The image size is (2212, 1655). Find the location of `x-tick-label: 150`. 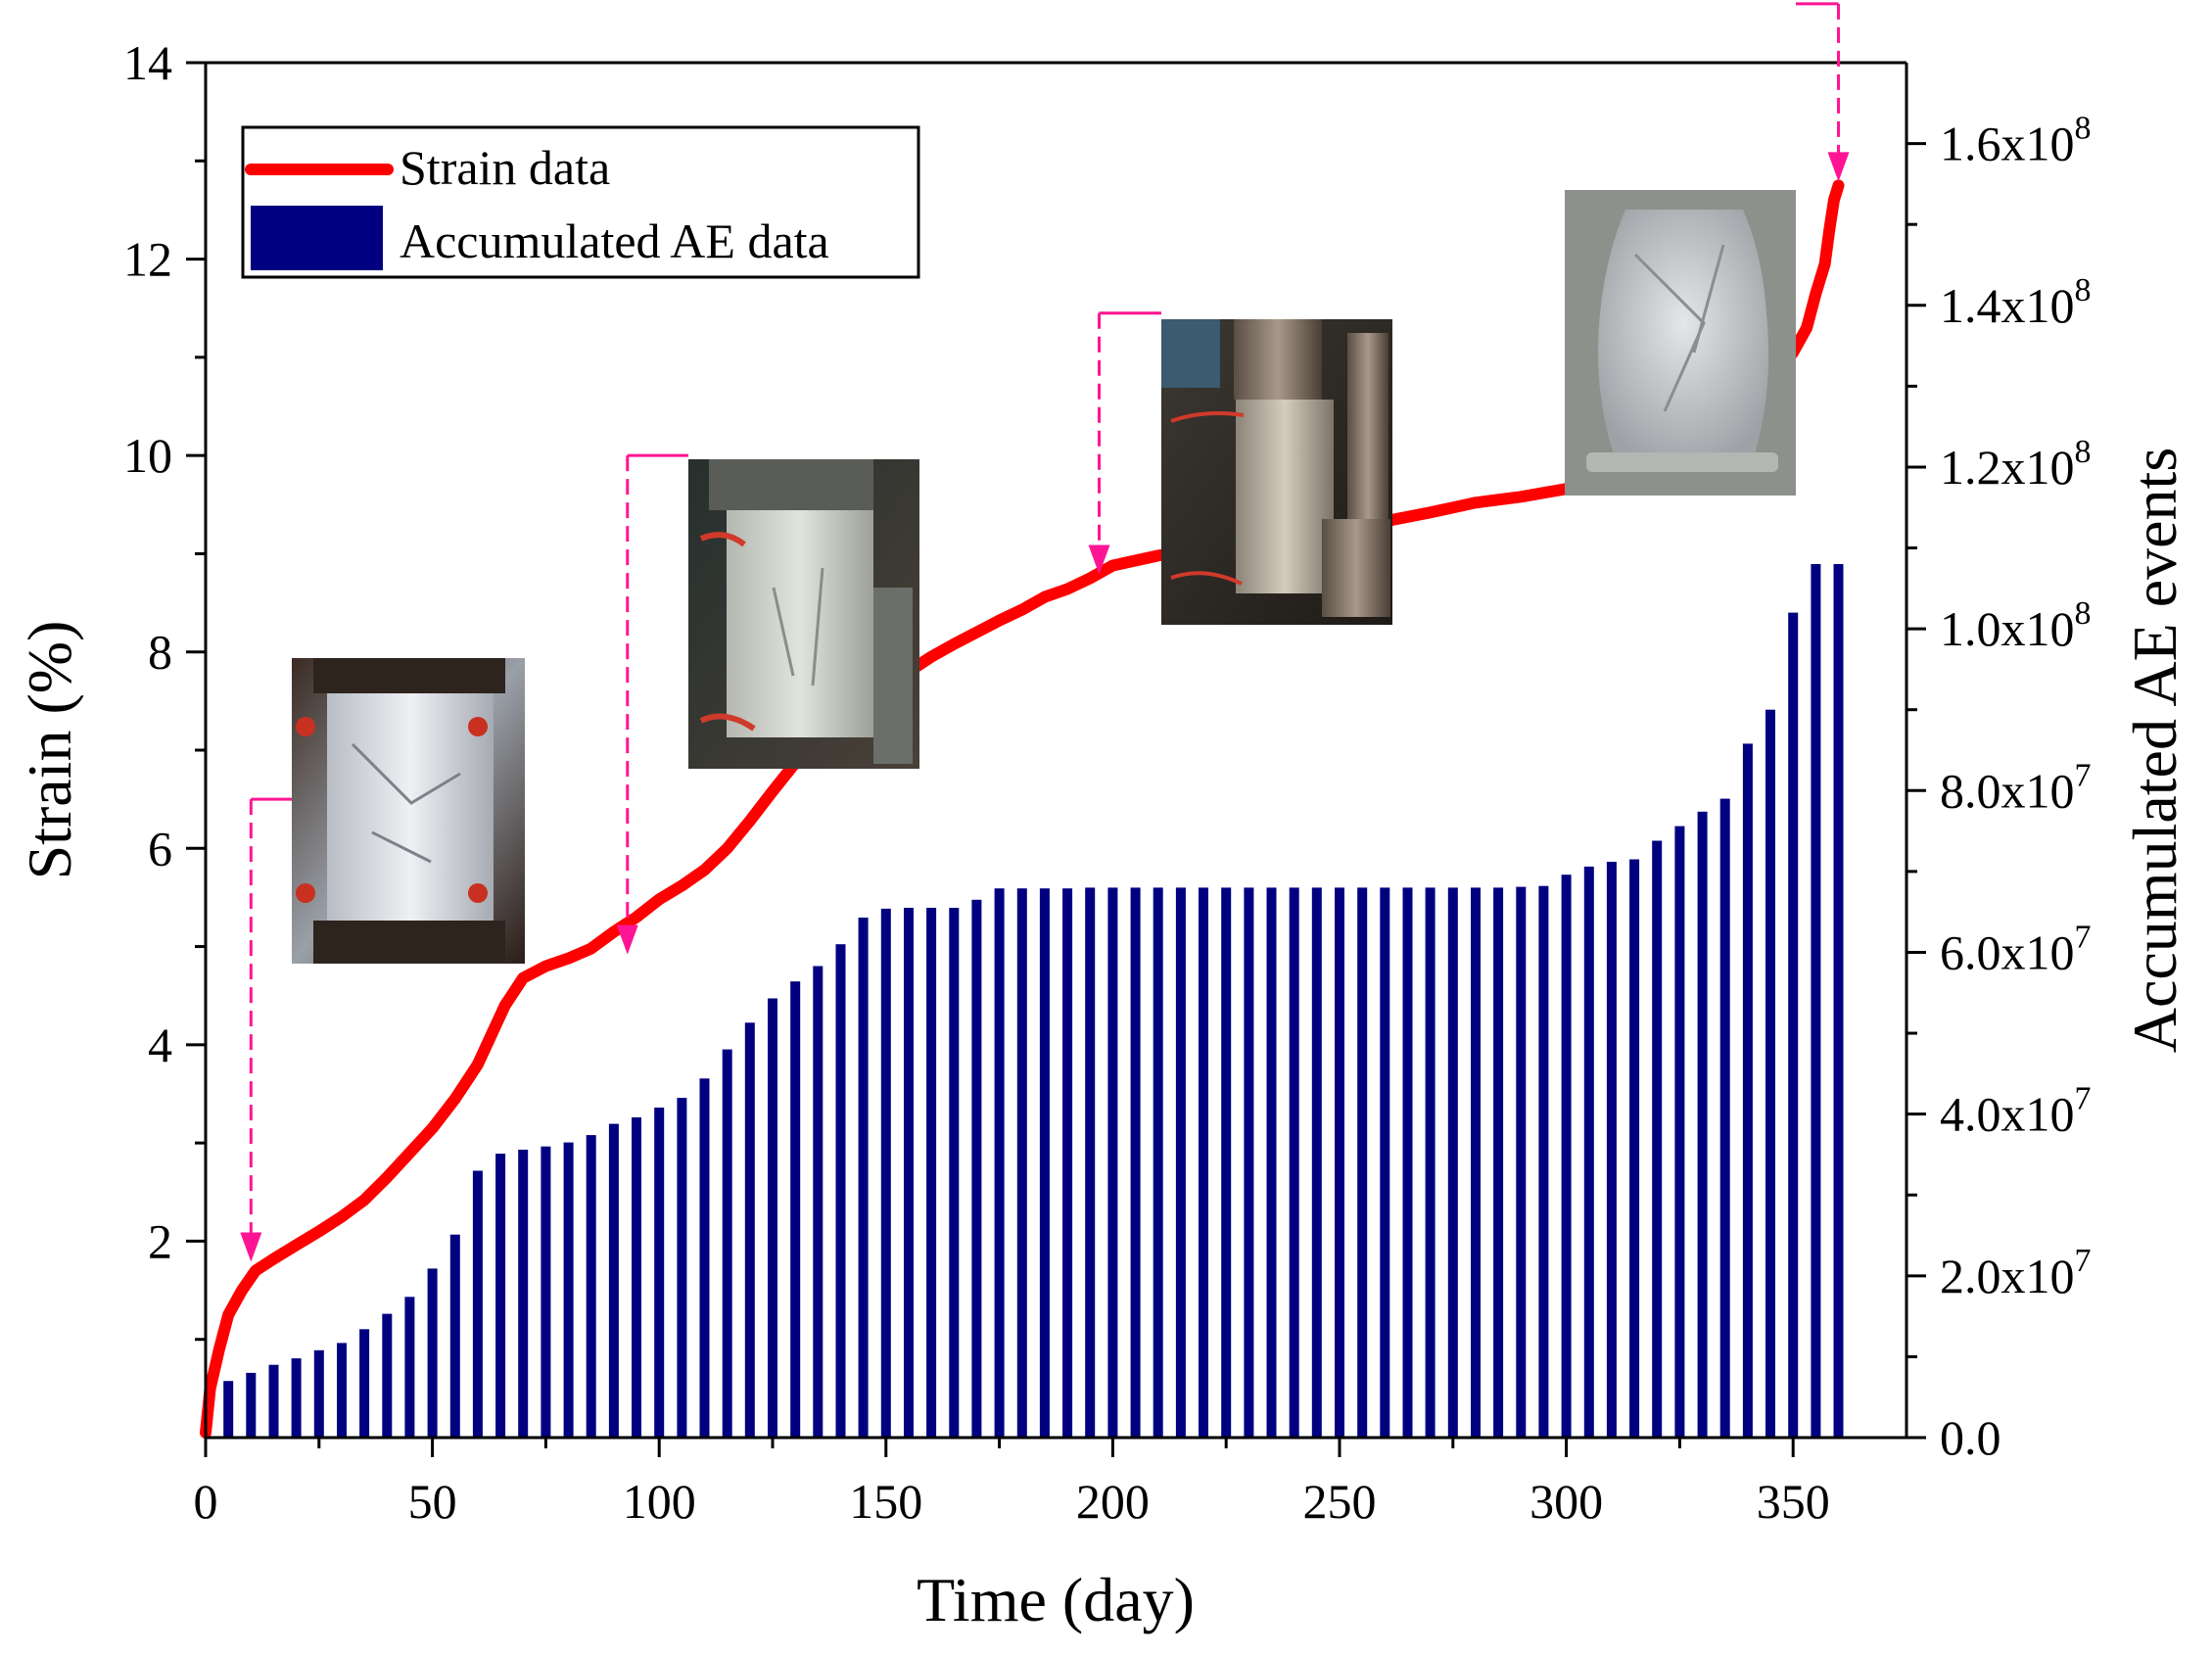

x-tick-label: 150 is located at coordinates (885, 1501).